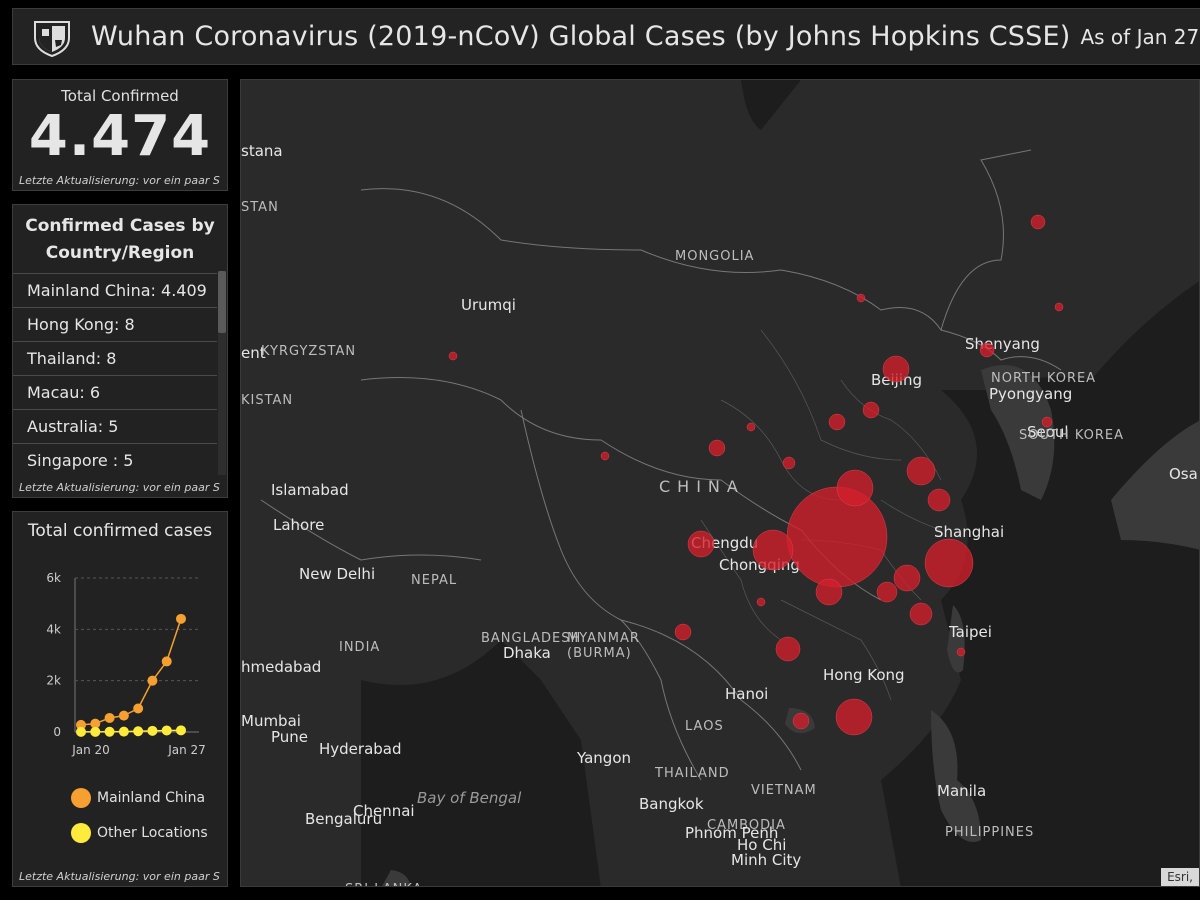 The width and height of the screenshot is (1200, 900). I want to click on heading-line-2: Country/Region, so click(120, 253).